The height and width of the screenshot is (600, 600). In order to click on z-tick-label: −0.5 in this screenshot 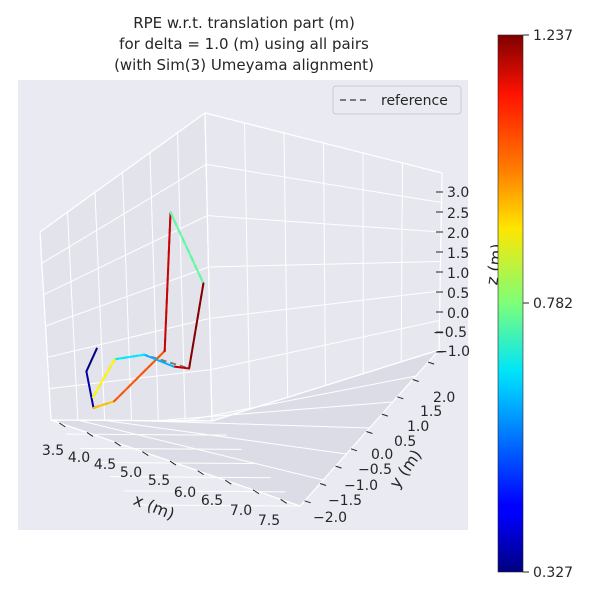, I will do `click(450, 333)`.